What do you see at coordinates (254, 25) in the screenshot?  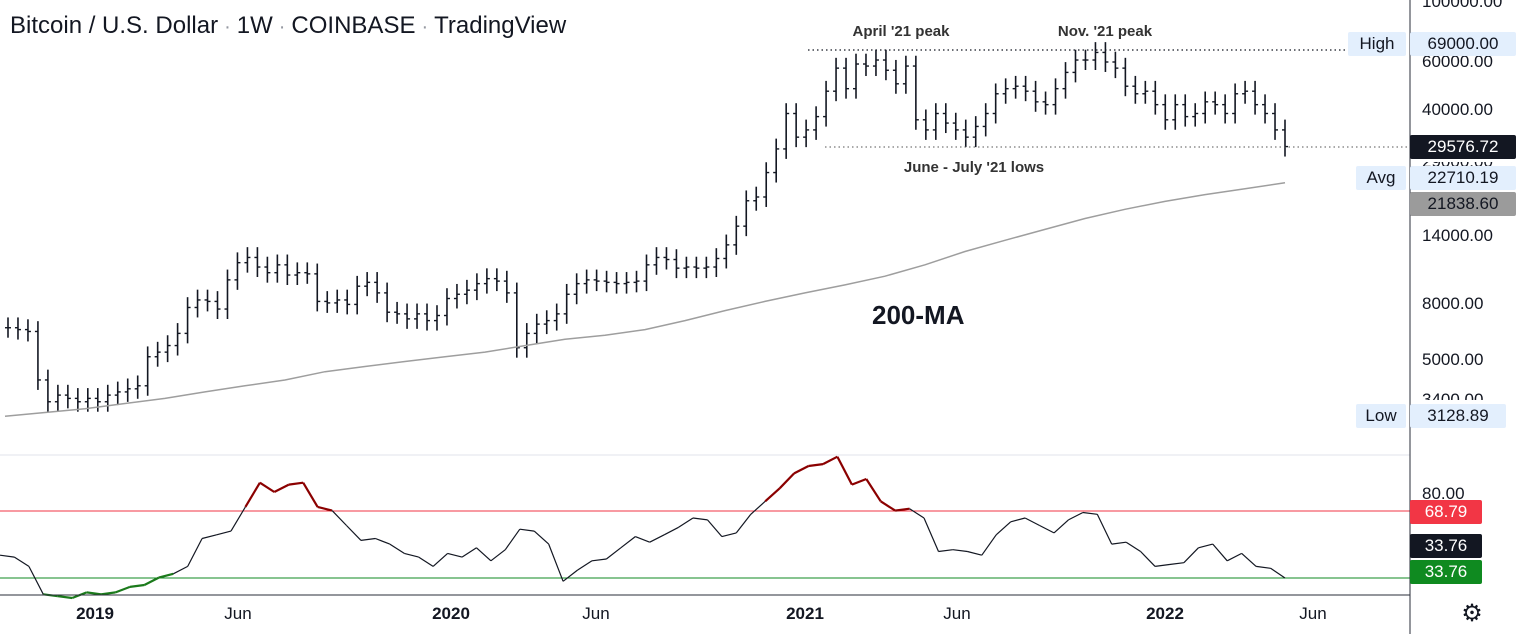 I see `interval-label: 1W` at bounding box center [254, 25].